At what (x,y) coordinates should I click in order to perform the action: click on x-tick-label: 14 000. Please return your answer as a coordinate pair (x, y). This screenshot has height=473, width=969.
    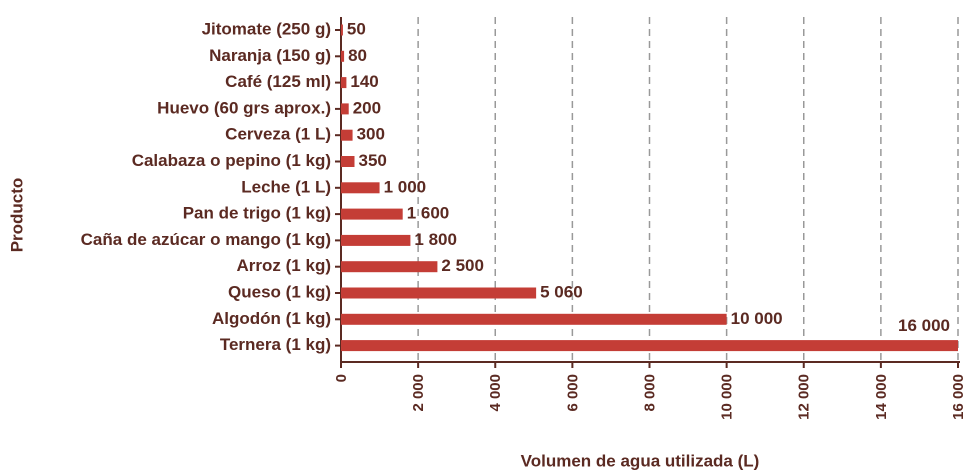
    Looking at the image, I should click on (881, 397).